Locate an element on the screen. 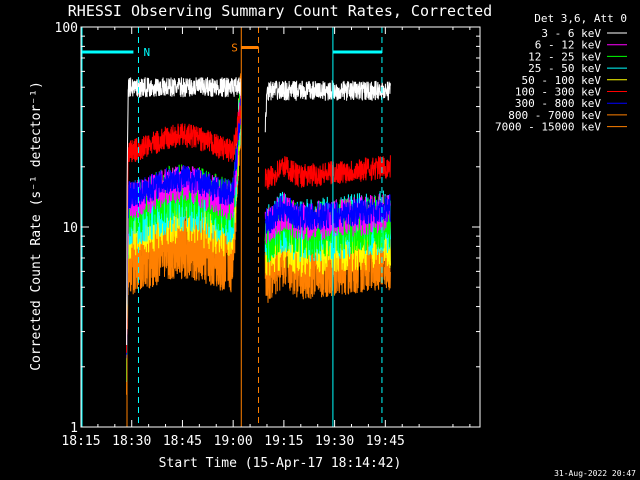 Image resolution: width=640 pixels, height=480 pixels. legend-label: 6 - 12 keV is located at coordinates (568, 45).